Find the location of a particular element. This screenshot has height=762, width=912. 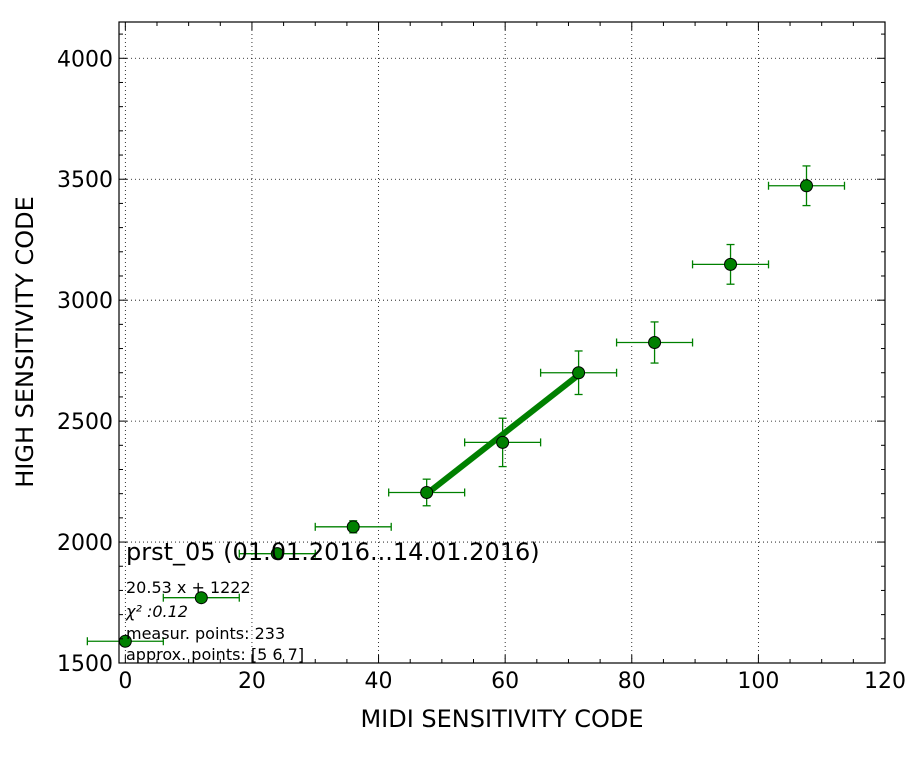

x-tick-label: 20 is located at coordinates (252, 681).